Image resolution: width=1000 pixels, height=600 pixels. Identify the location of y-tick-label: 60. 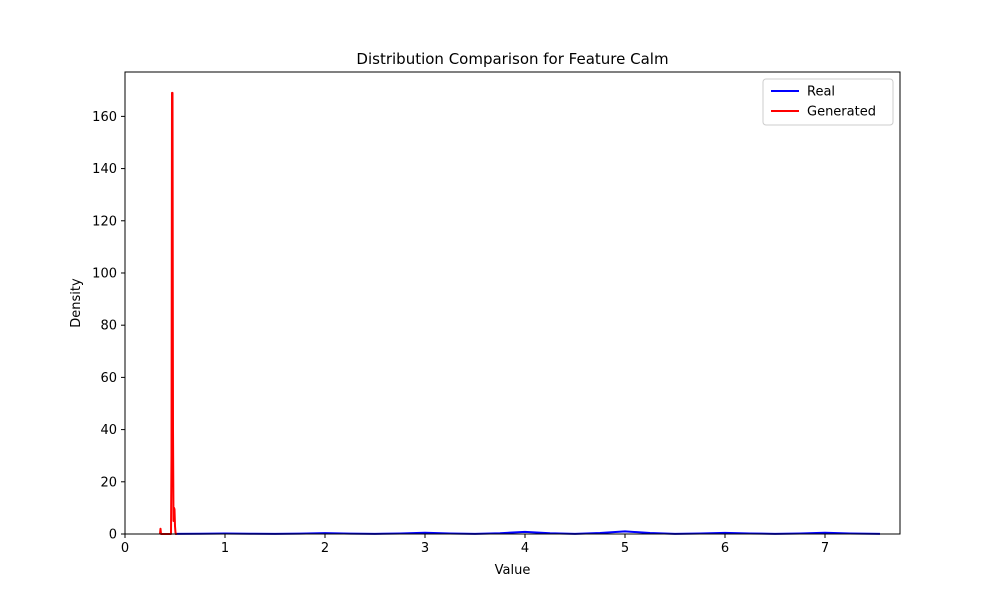
(108, 378).